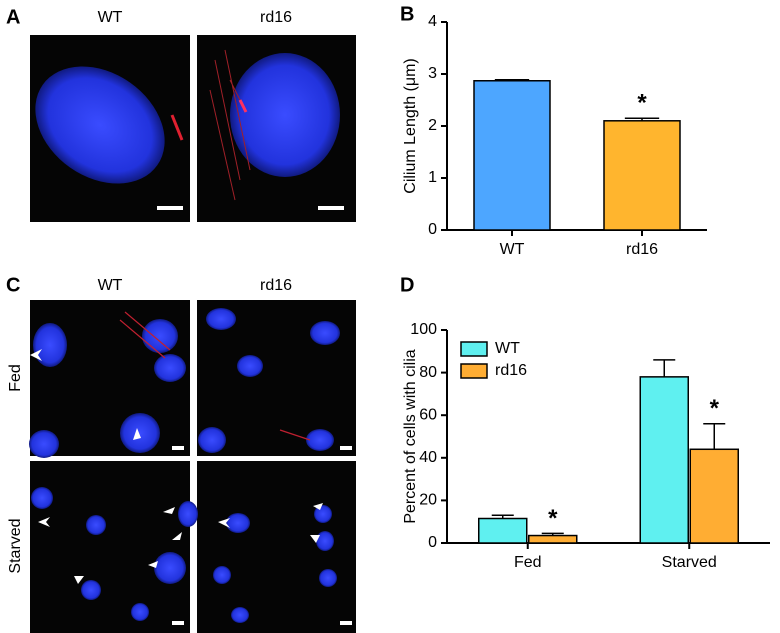 The width and height of the screenshot is (780, 633). I want to click on legend-label: rd16, so click(511, 370).